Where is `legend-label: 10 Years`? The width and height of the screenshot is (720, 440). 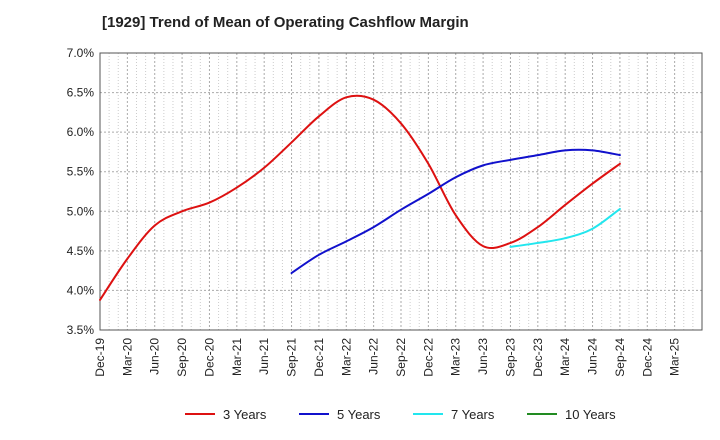
legend-label: 10 Years is located at coordinates (590, 414).